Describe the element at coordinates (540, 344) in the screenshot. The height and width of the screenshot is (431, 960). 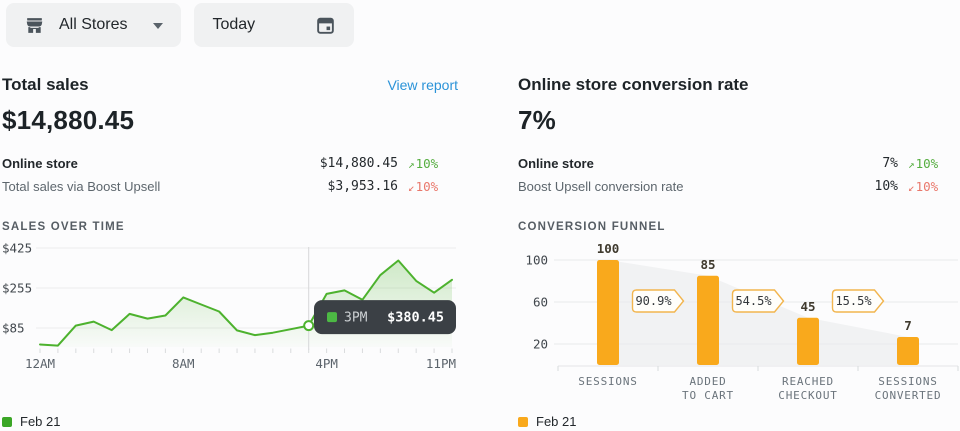
I see `y-axis-label: 20` at that location.